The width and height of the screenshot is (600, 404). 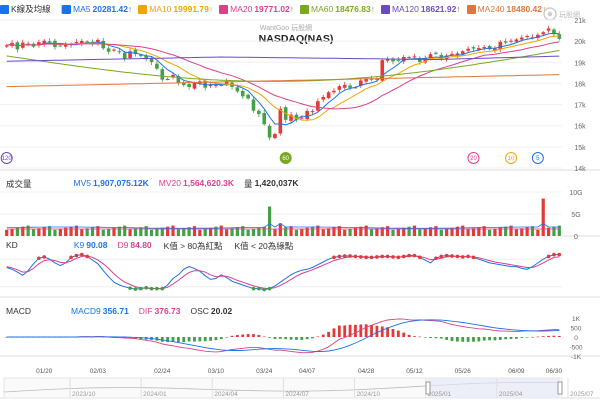 What do you see at coordinates (25, 9) in the screenshot?
I see `legend-kline: K線及均線` at bounding box center [25, 9].